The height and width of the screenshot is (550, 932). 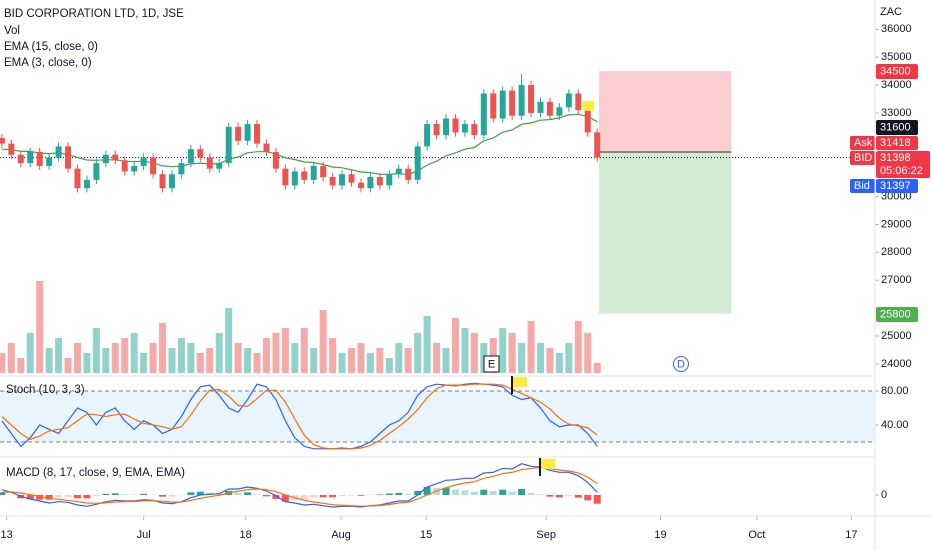 What do you see at coordinates (896, 364) in the screenshot?
I see `y-tick-label: 24000` at bounding box center [896, 364].